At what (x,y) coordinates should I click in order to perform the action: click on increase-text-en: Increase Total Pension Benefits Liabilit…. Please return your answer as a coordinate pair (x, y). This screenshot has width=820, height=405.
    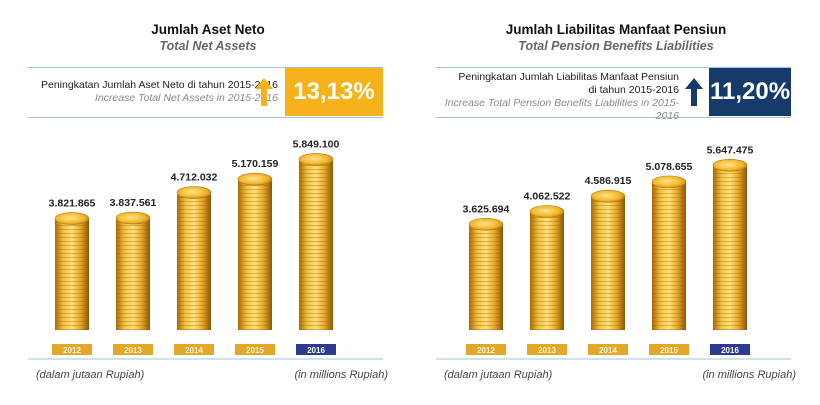
    Looking at the image, I should click on (561, 109).